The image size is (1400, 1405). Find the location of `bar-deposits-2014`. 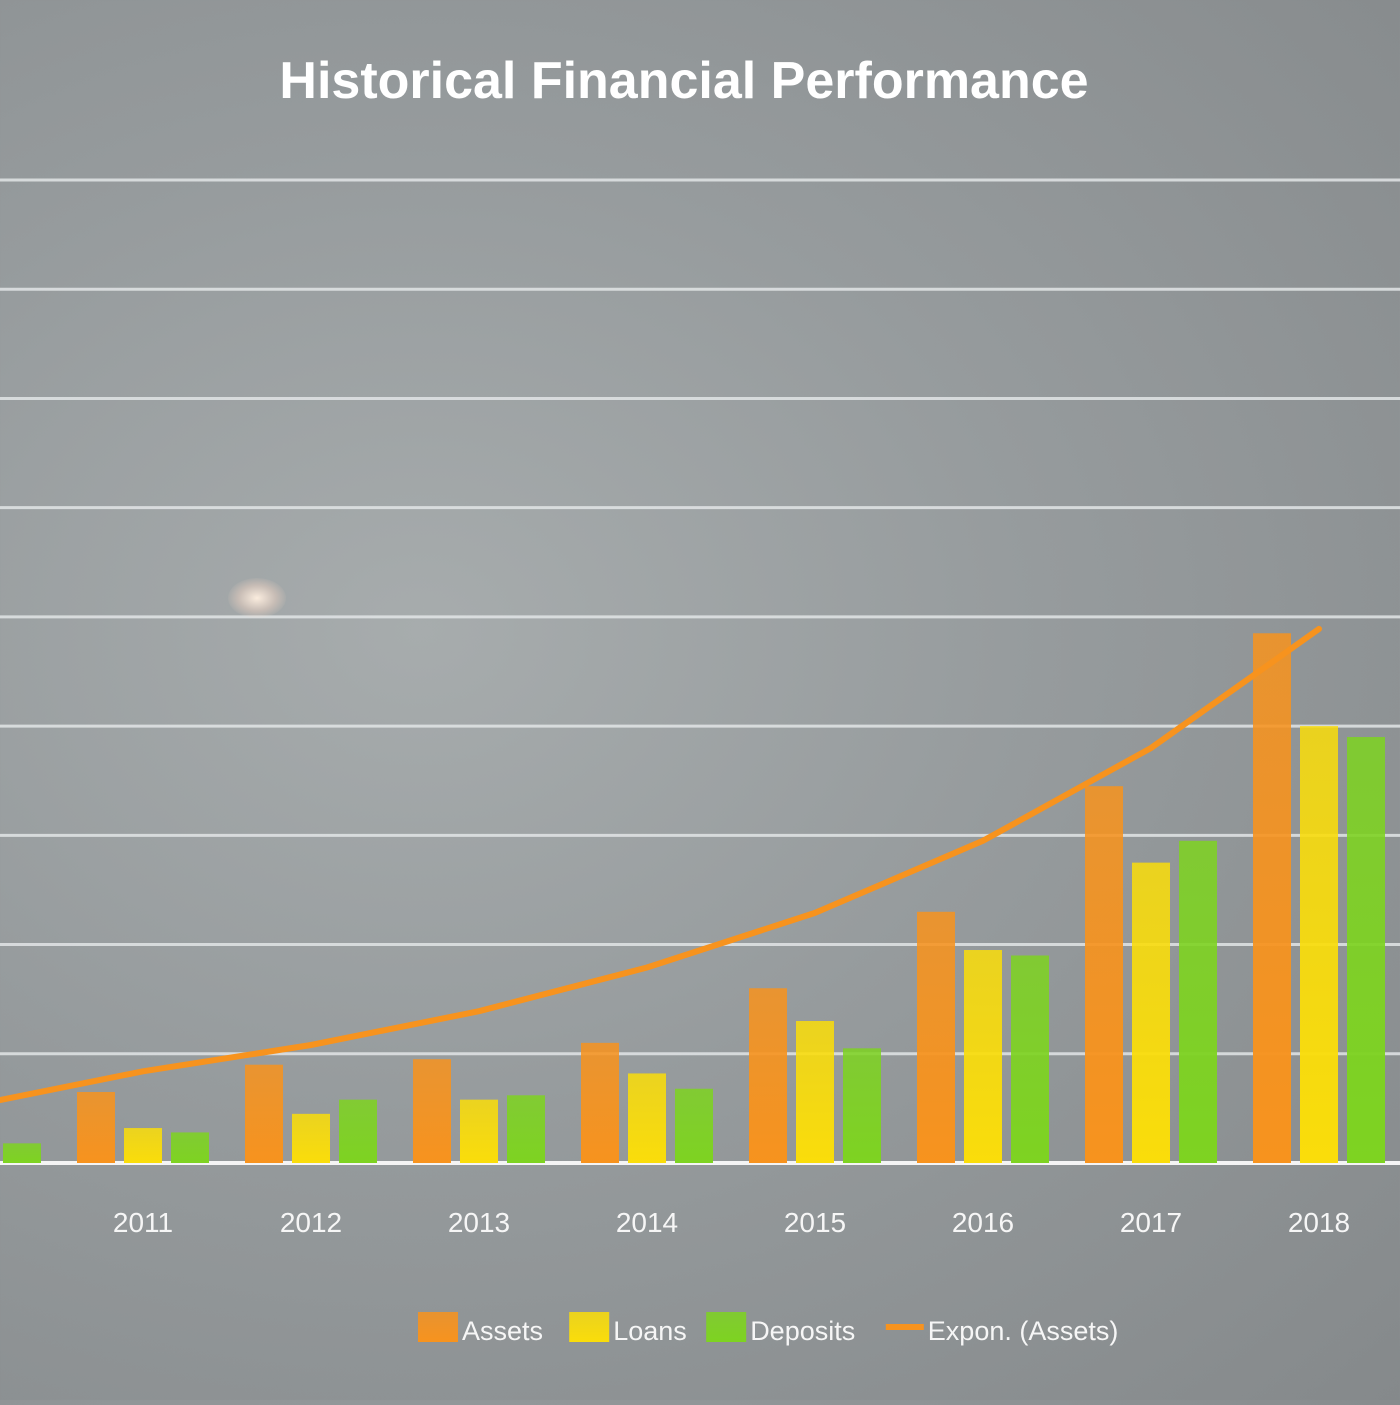

bar-deposits-2014 is located at coordinates (694, 1125).